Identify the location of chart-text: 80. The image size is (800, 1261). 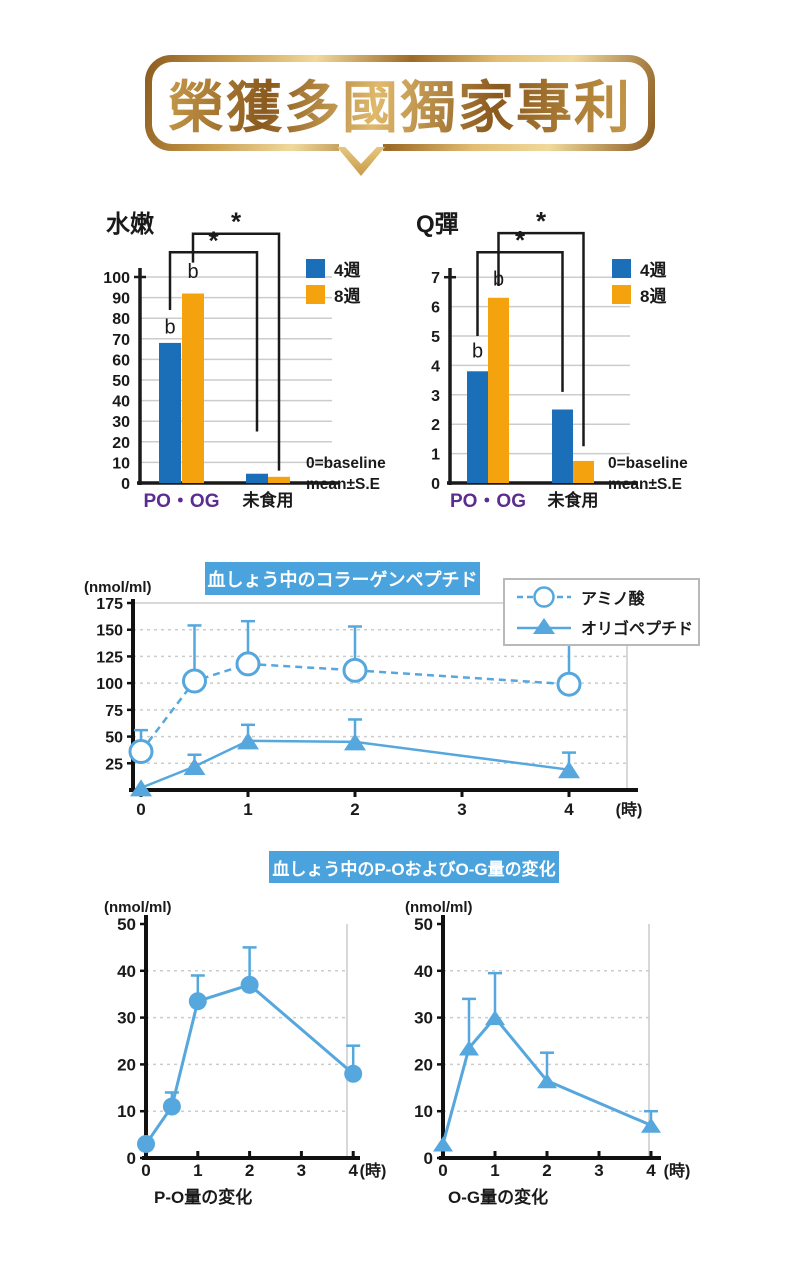
(121, 319).